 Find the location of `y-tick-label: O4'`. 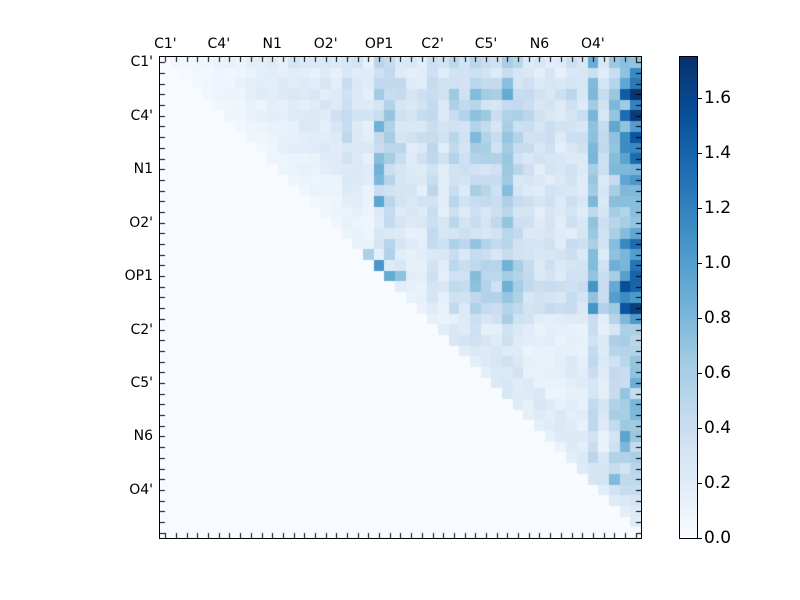

y-tick-label: O4' is located at coordinates (141, 489).